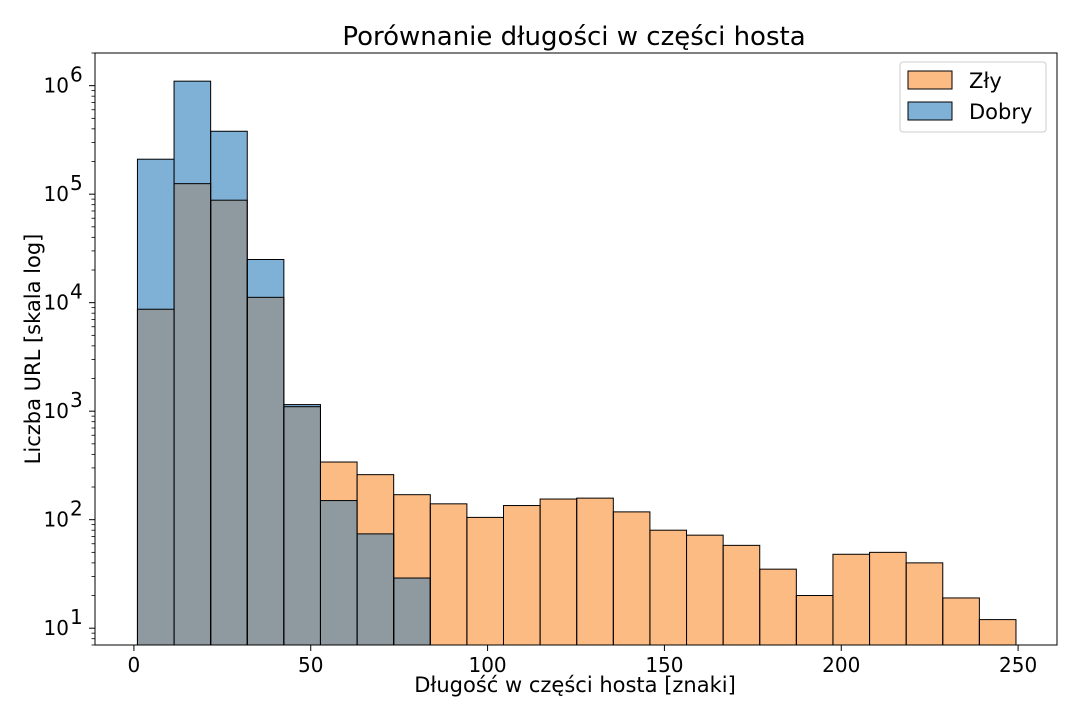  I want to click on bar-bin-0-overlap, so click(156, 477).